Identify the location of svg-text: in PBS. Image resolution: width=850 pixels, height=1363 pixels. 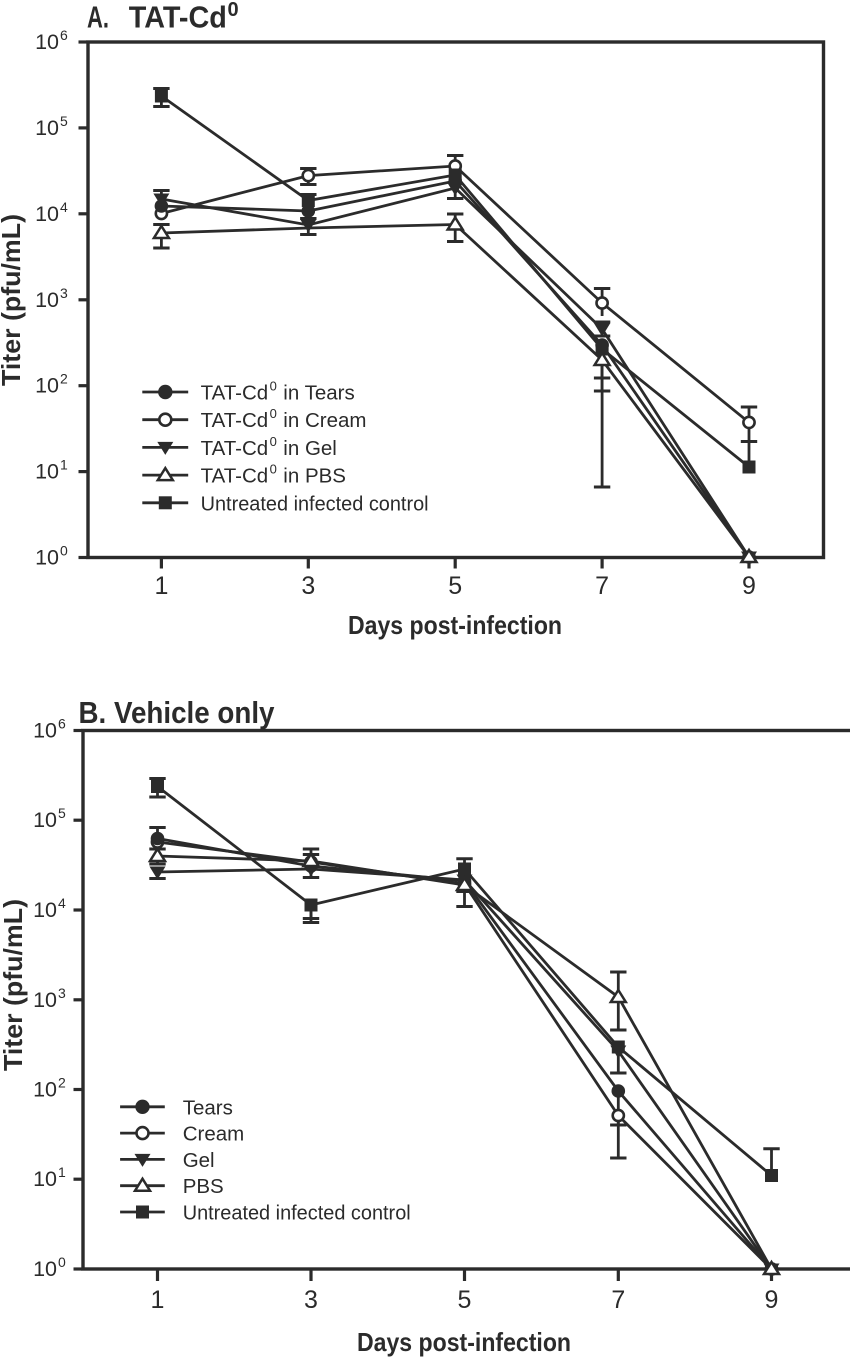
(312, 476).